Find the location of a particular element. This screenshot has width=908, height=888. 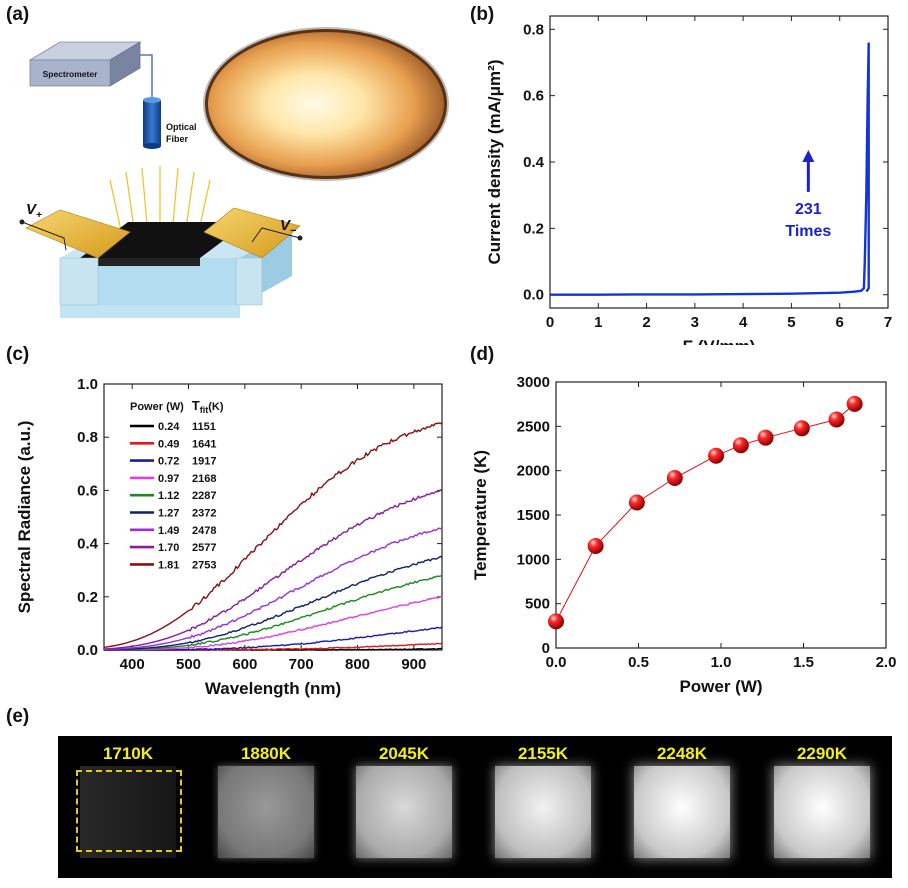

x-tick-label: 700 is located at coordinates (301, 664).